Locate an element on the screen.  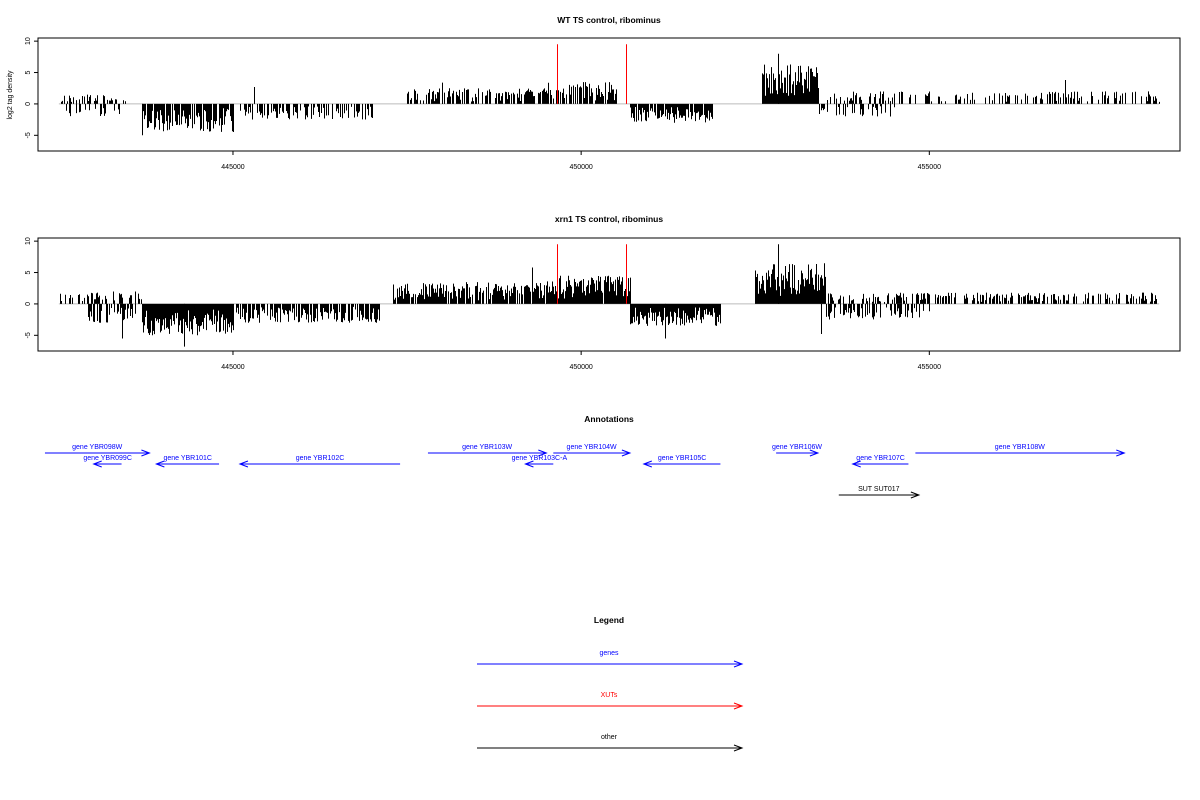
feature-gene-ybr098w: gene YBR098W is located at coordinates (97, 450).